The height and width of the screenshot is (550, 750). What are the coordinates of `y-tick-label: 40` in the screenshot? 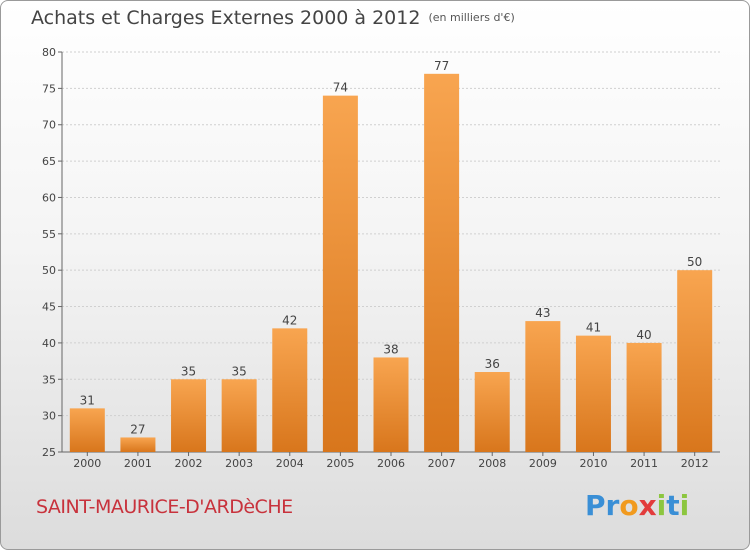 It's located at (49, 343).